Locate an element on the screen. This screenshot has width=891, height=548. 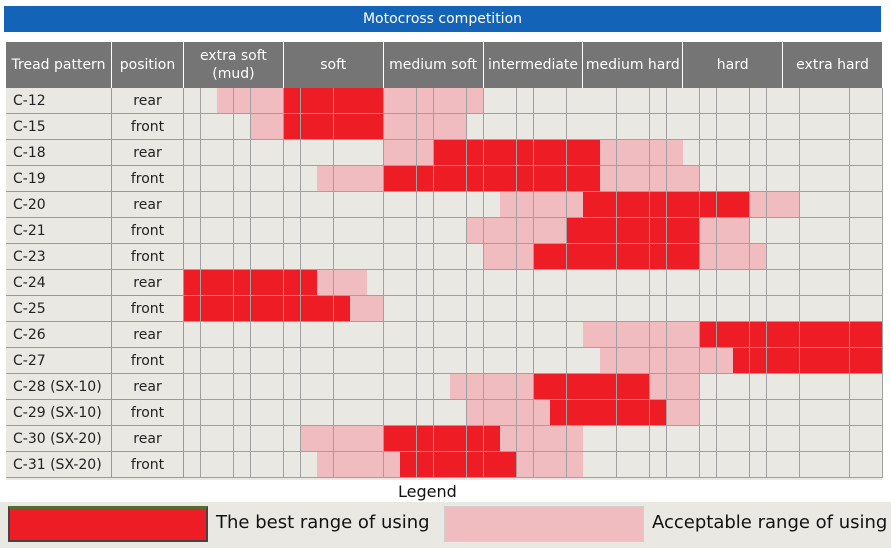
row-position: rear is located at coordinates (148, 283).